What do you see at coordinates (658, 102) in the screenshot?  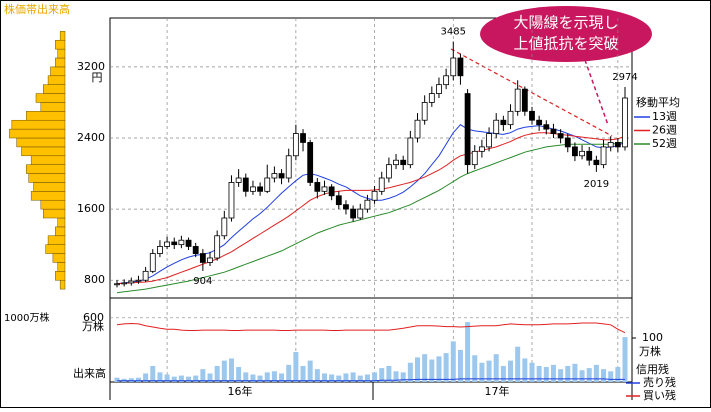 I see `legend-title: 移動平均` at bounding box center [658, 102].